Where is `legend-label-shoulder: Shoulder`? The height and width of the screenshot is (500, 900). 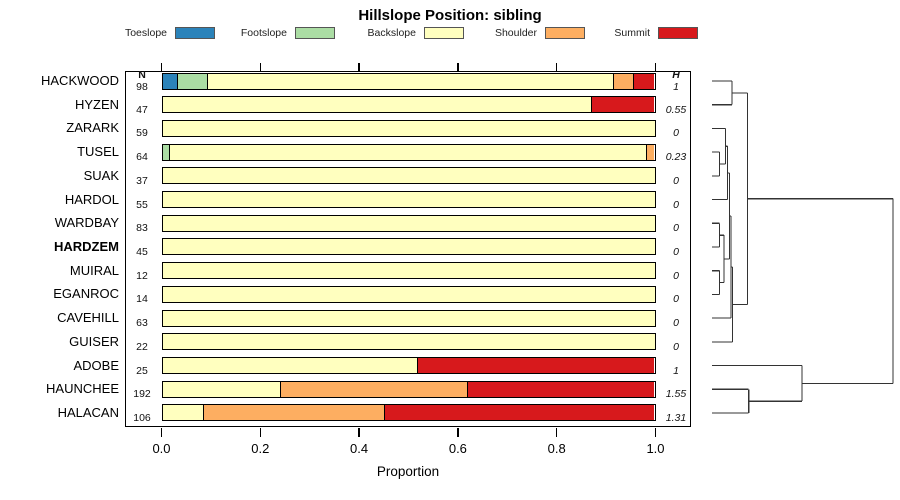 legend-label-shoulder: Shoulder is located at coordinates (515, 33).